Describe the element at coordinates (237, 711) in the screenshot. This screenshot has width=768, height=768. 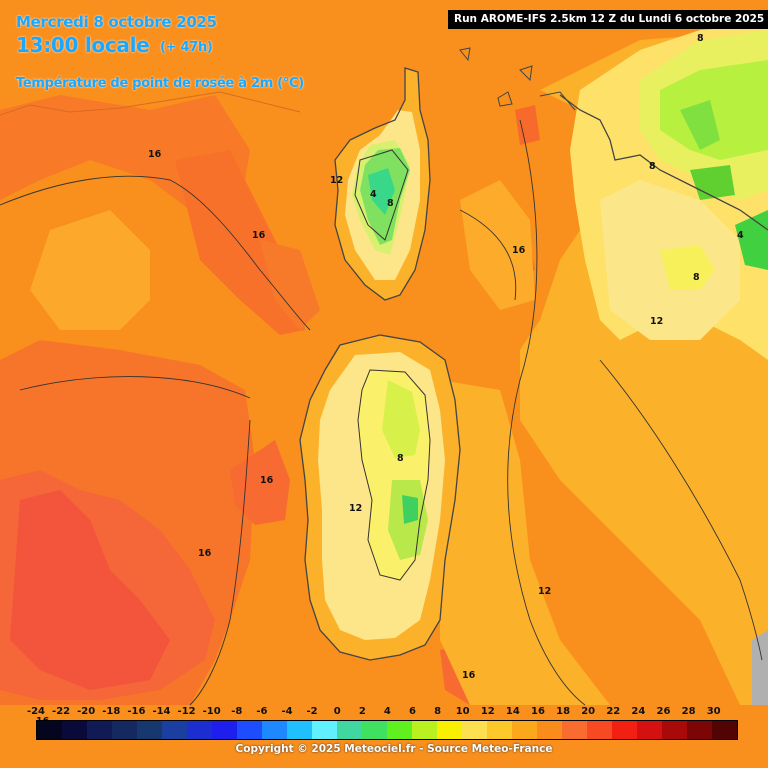
I see `legend-value-label: -8` at that location.